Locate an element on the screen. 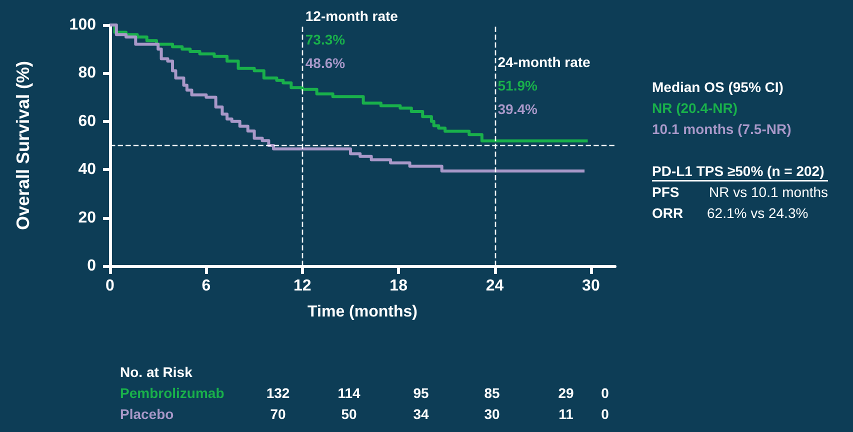  y-axis-title: Overall Survival (%) is located at coordinates (23, 145).